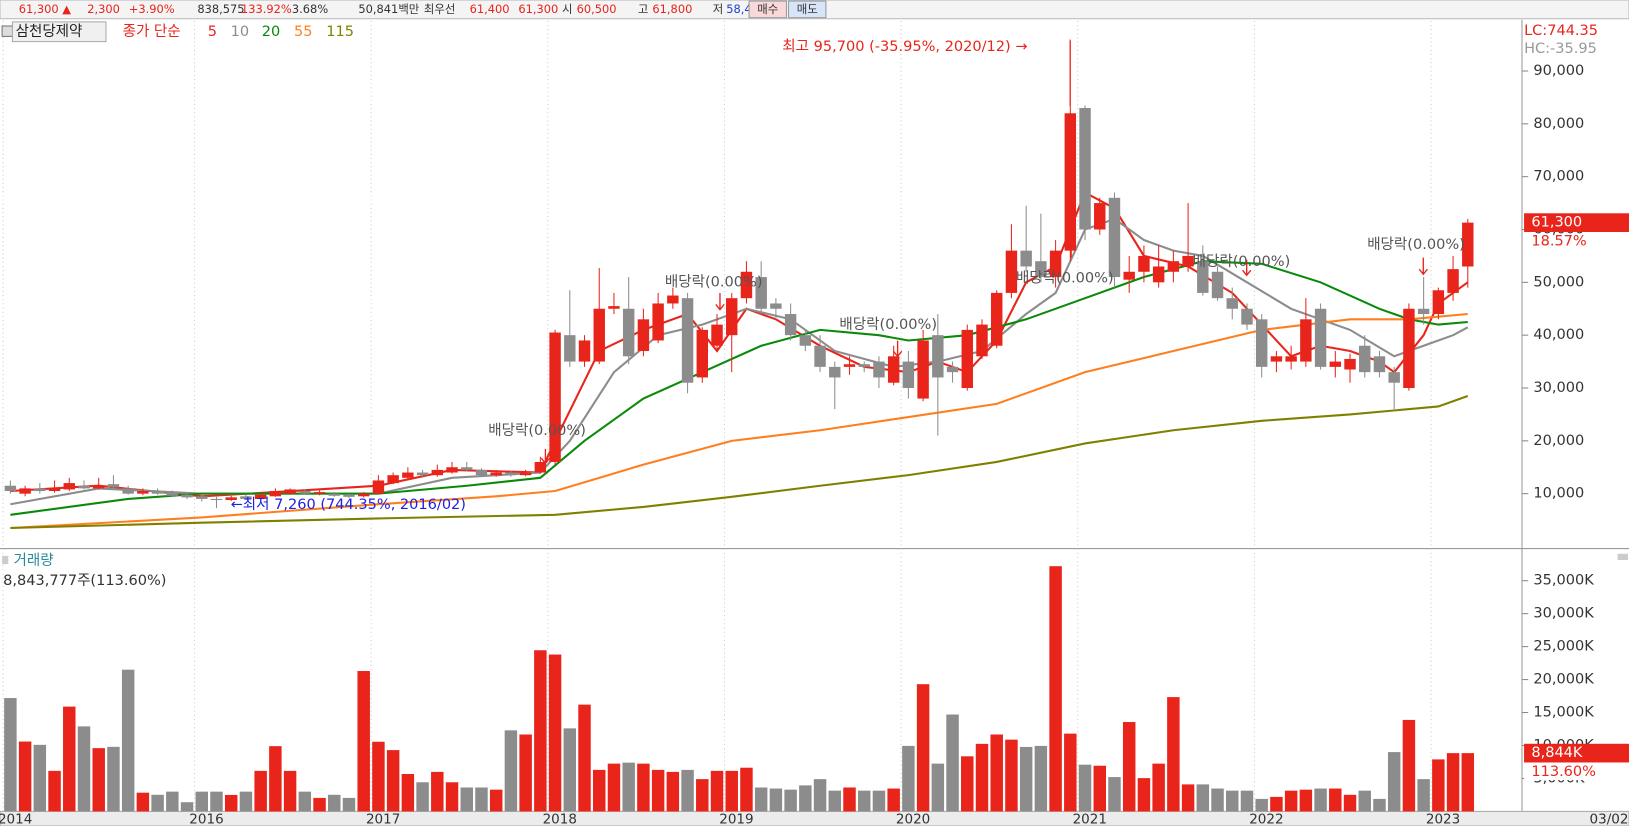 This screenshot has width=1629, height=826. Describe the element at coordinates (1558, 335) in the screenshot. I see `y-tick-label: 40,000` at that location.